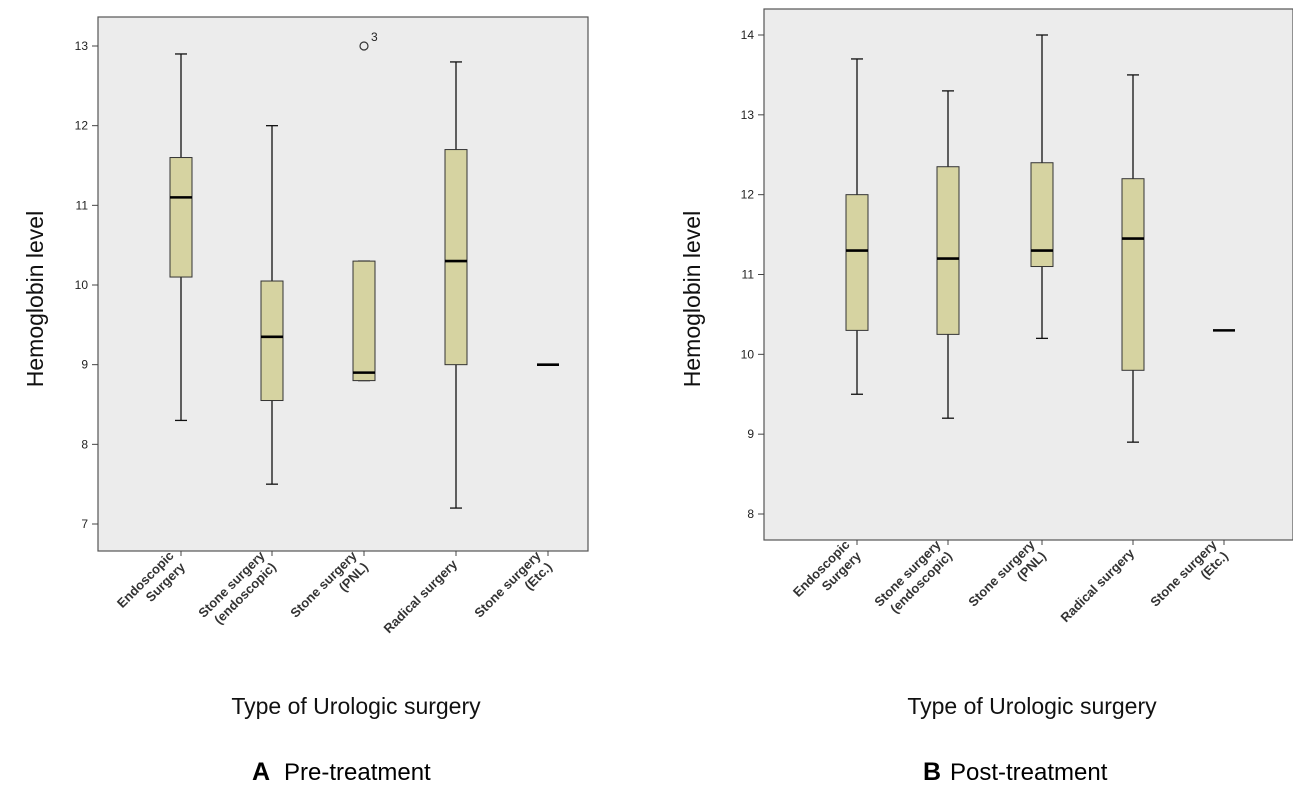 The image size is (1293, 785). What do you see at coordinates (151, 584) in the screenshot?
I see `x-category-label-a: EndoscopicSurgery` at bounding box center [151, 584].